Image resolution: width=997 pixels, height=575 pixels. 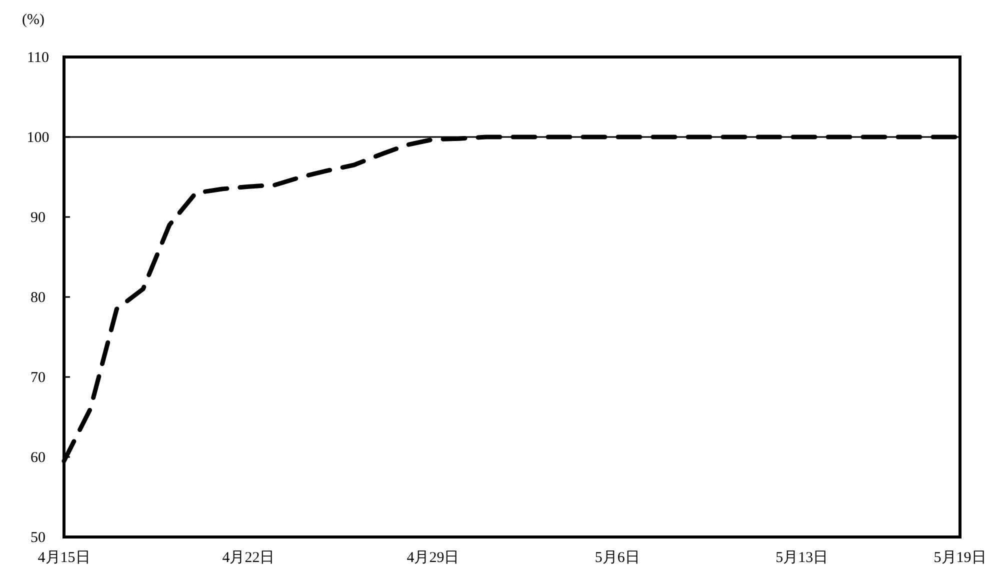 What do you see at coordinates (38, 58) in the screenshot?
I see `y-tick-label: 110` at bounding box center [38, 58].